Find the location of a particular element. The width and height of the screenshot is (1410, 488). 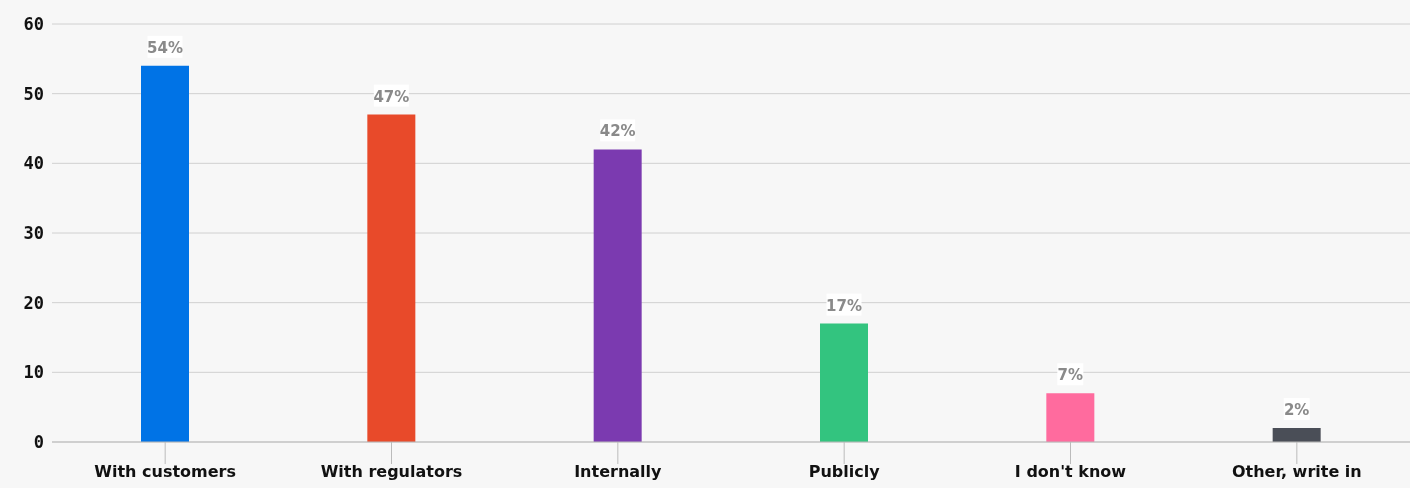

data-label: 2% is located at coordinates (1296, 410).